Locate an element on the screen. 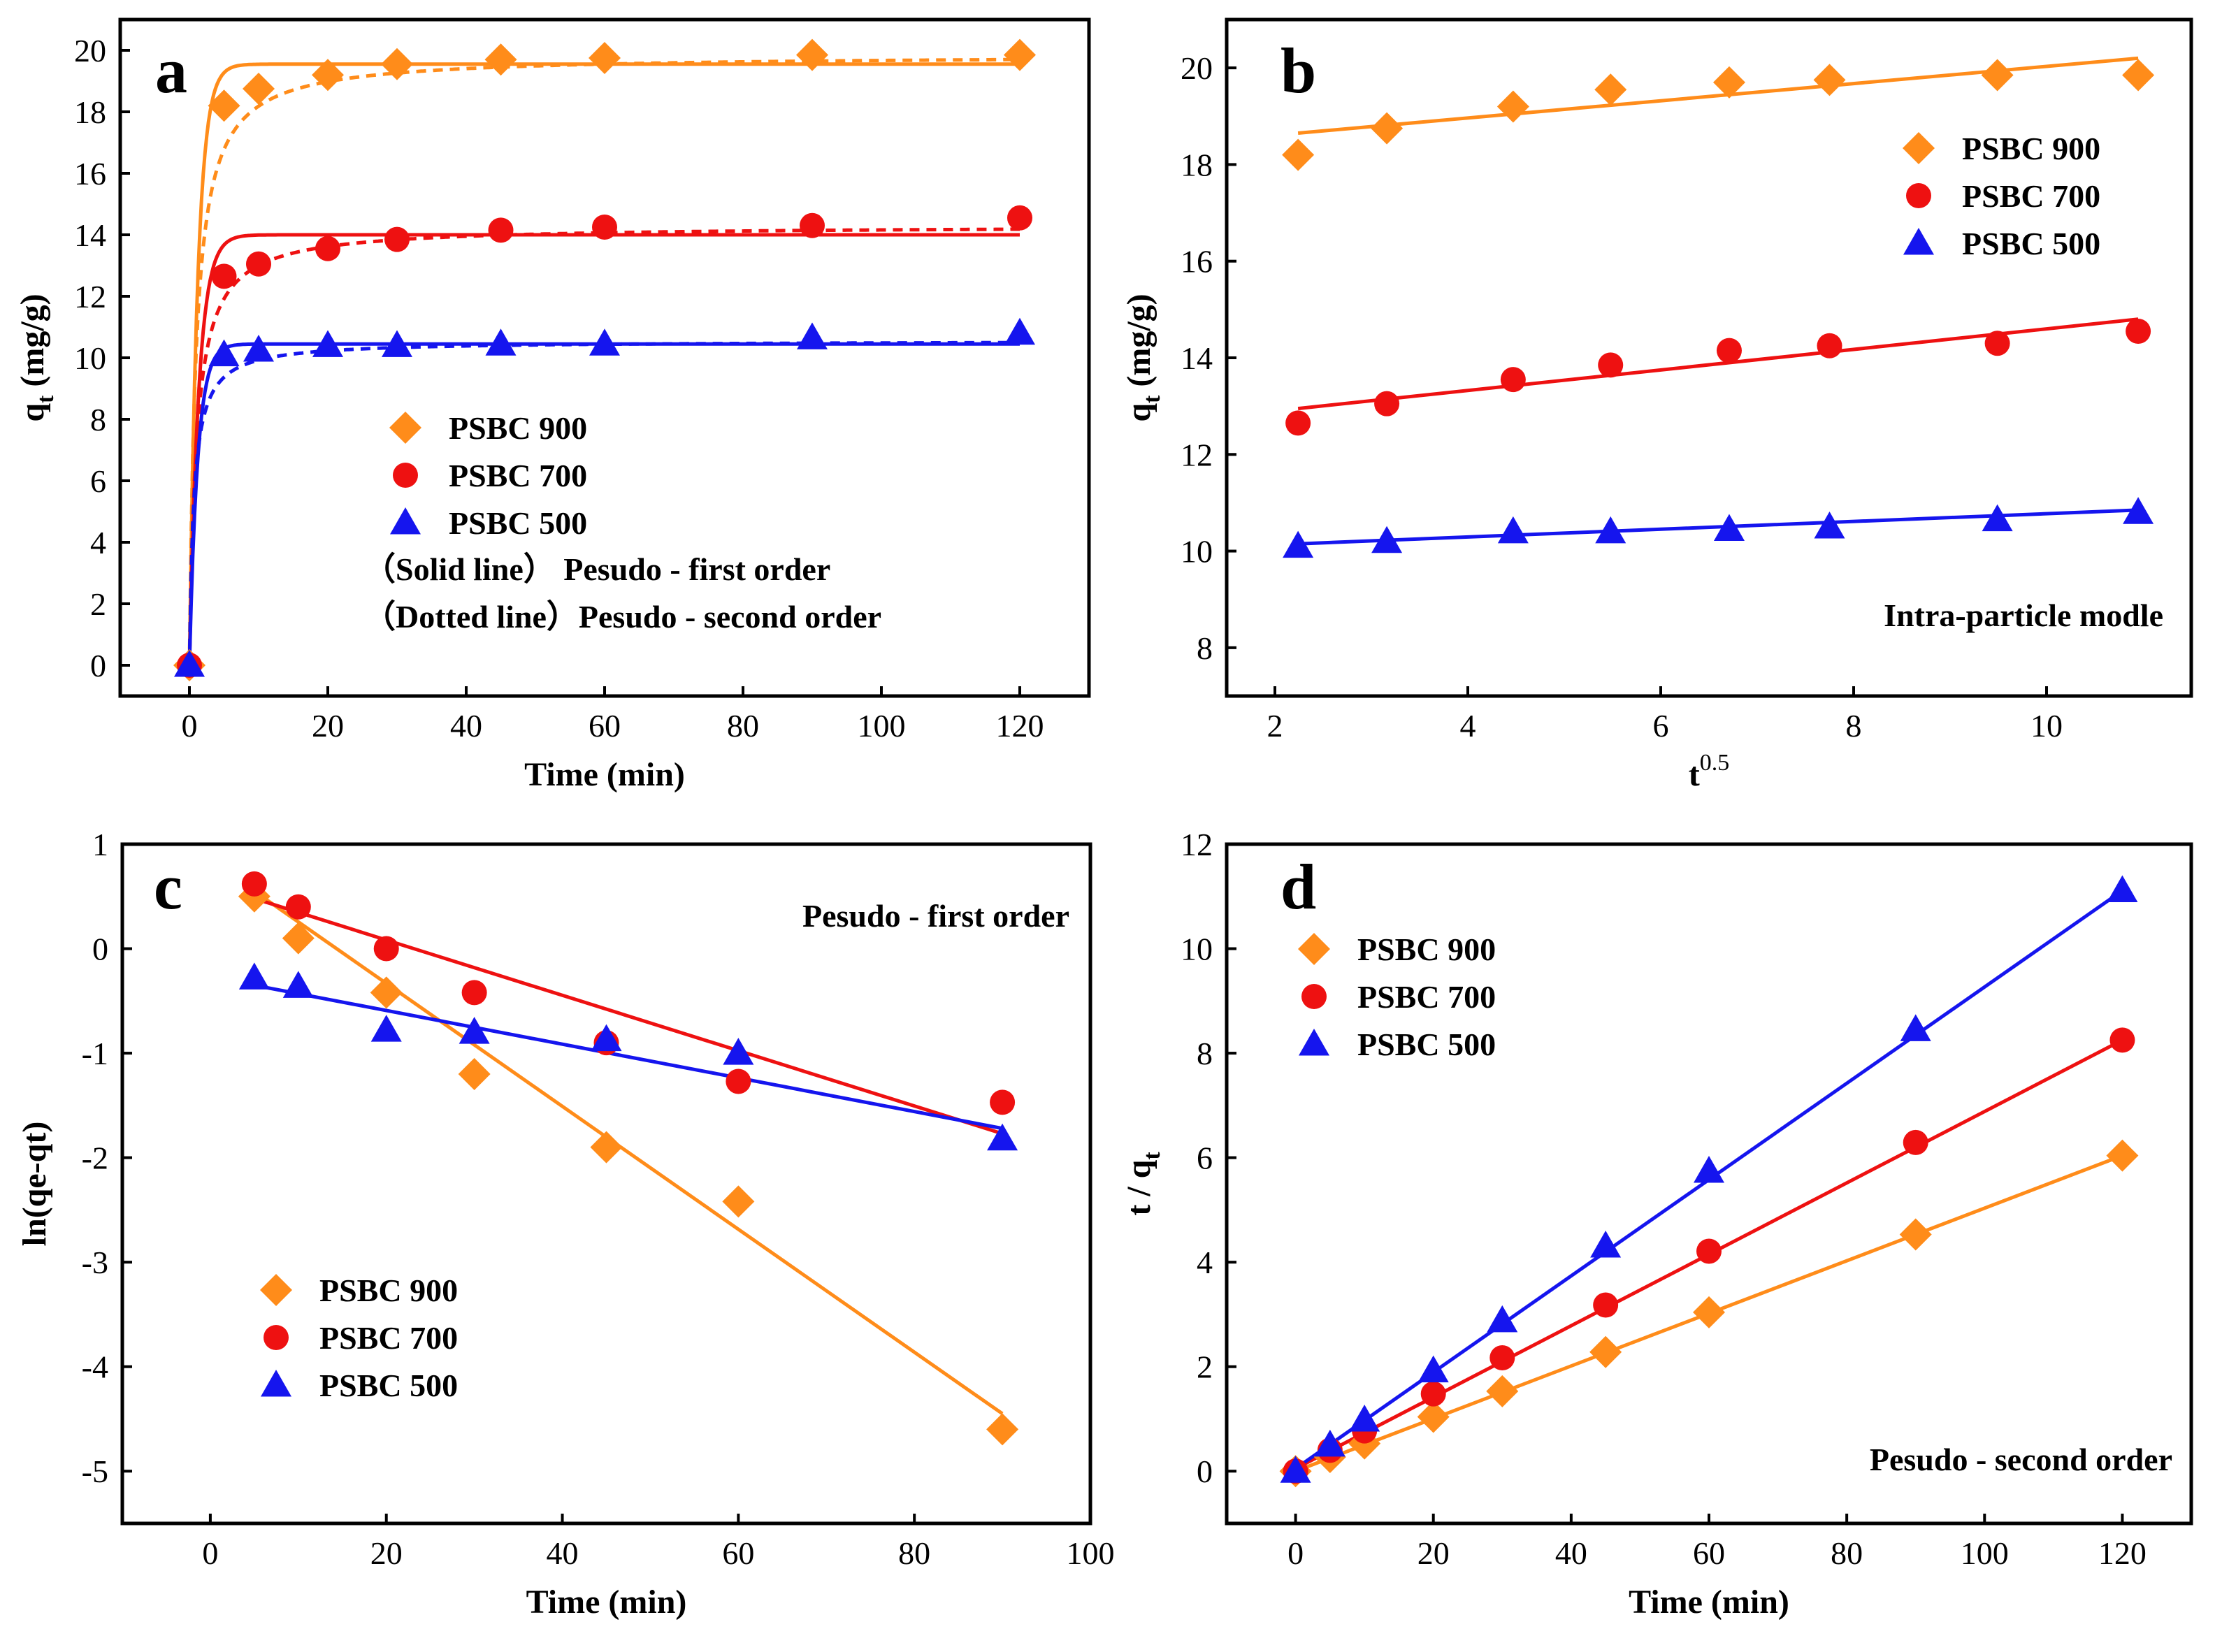  x-axis-label: t0.5 is located at coordinates (1709, 771).